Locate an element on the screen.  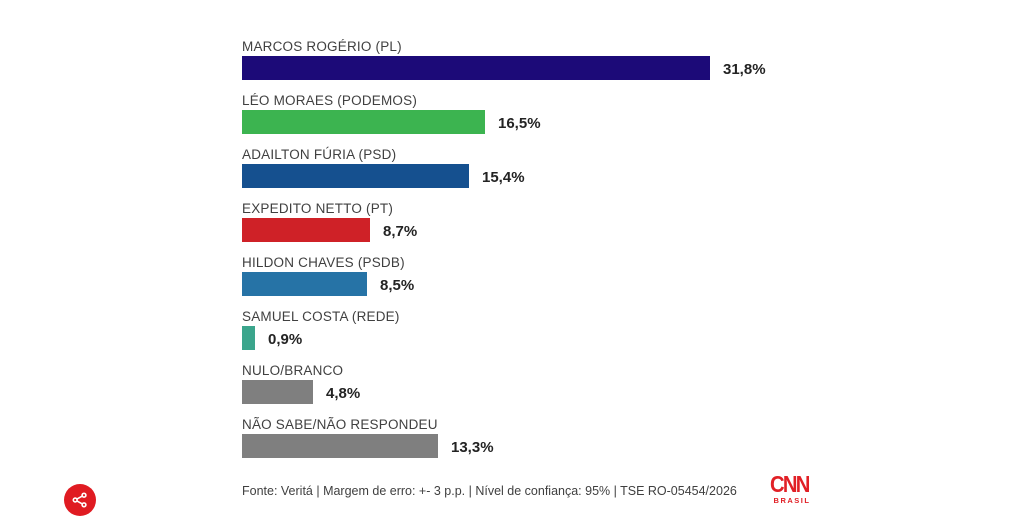
bar-row: SAMUEL COSTA (REDE) 0,9% is located at coordinates (592, 329).